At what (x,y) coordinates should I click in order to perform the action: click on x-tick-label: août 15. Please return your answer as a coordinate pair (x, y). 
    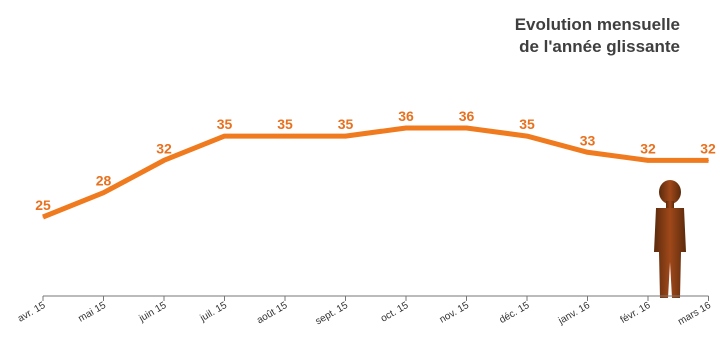
    Looking at the image, I should click on (272, 313).